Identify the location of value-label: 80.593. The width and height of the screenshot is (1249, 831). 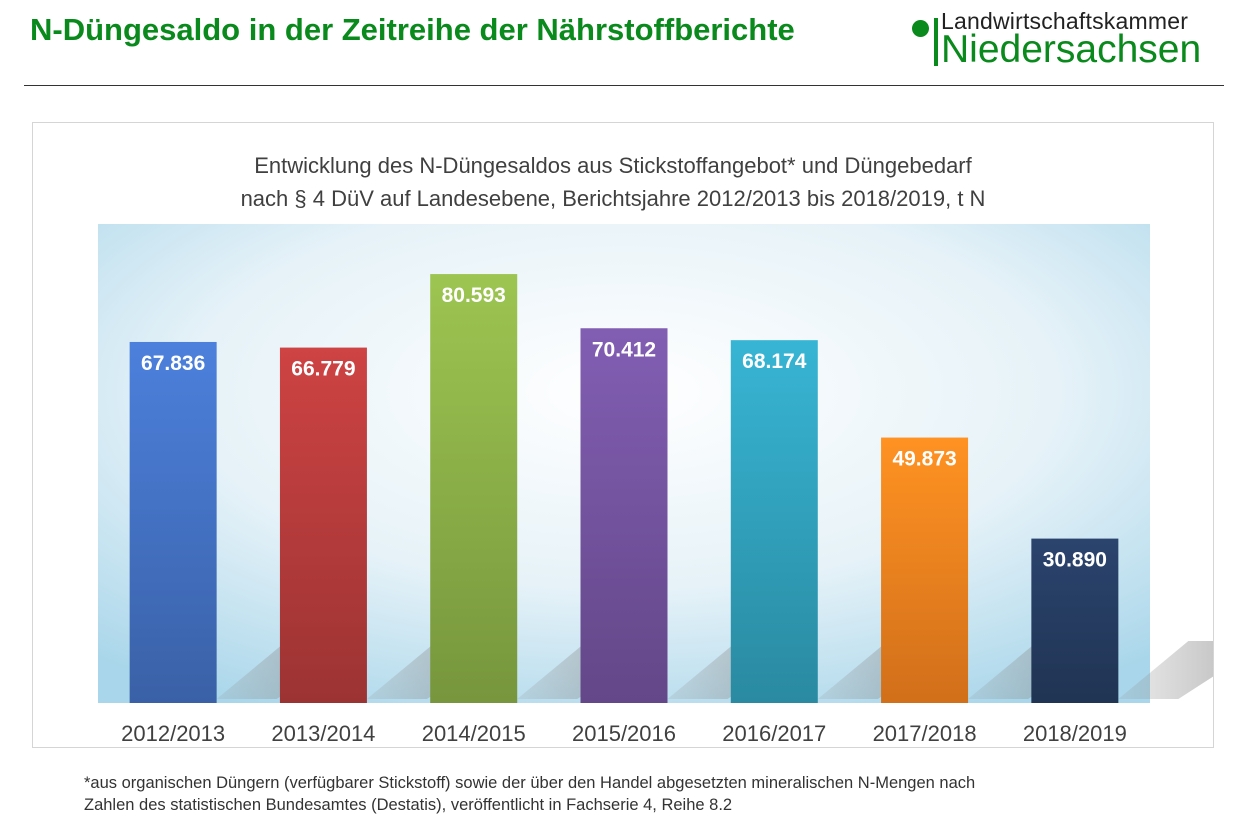
(474, 295).